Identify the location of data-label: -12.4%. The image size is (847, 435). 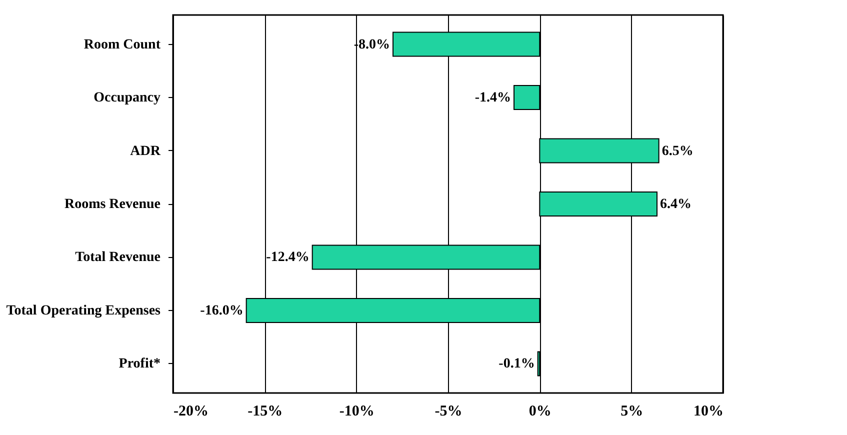
(288, 258).